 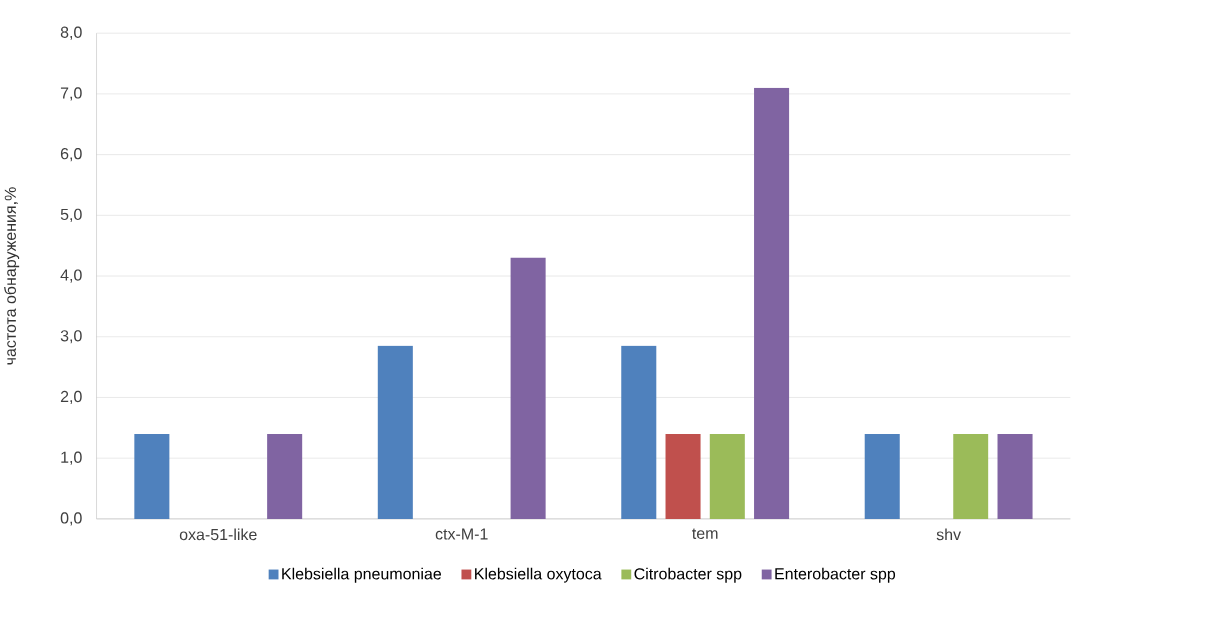 I want to click on y-tick-label: 3,0, so click(x=71, y=337).